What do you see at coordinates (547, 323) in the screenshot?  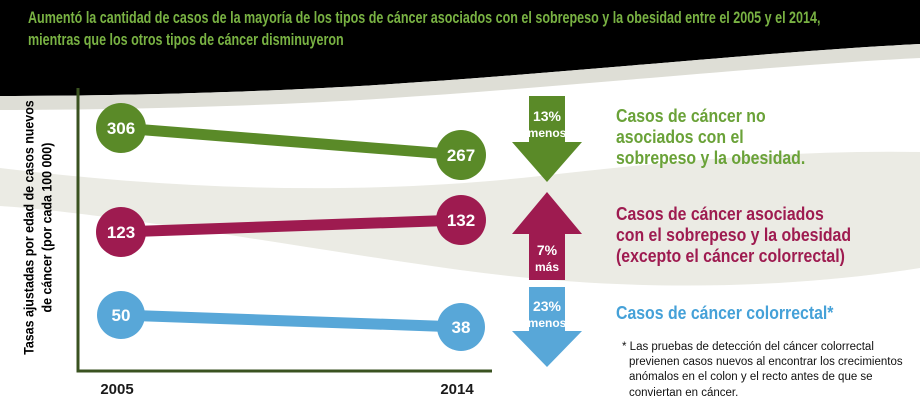 I see `arrow-blue-word: menos` at bounding box center [547, 323].